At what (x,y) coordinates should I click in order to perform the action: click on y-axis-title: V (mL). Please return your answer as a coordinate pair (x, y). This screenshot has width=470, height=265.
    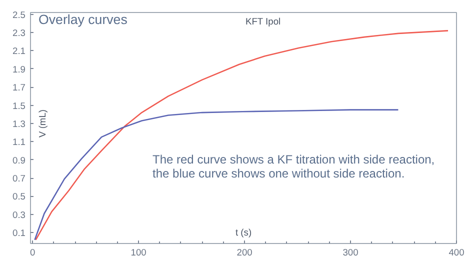
    Looking at the image, I should click on (43, 123).